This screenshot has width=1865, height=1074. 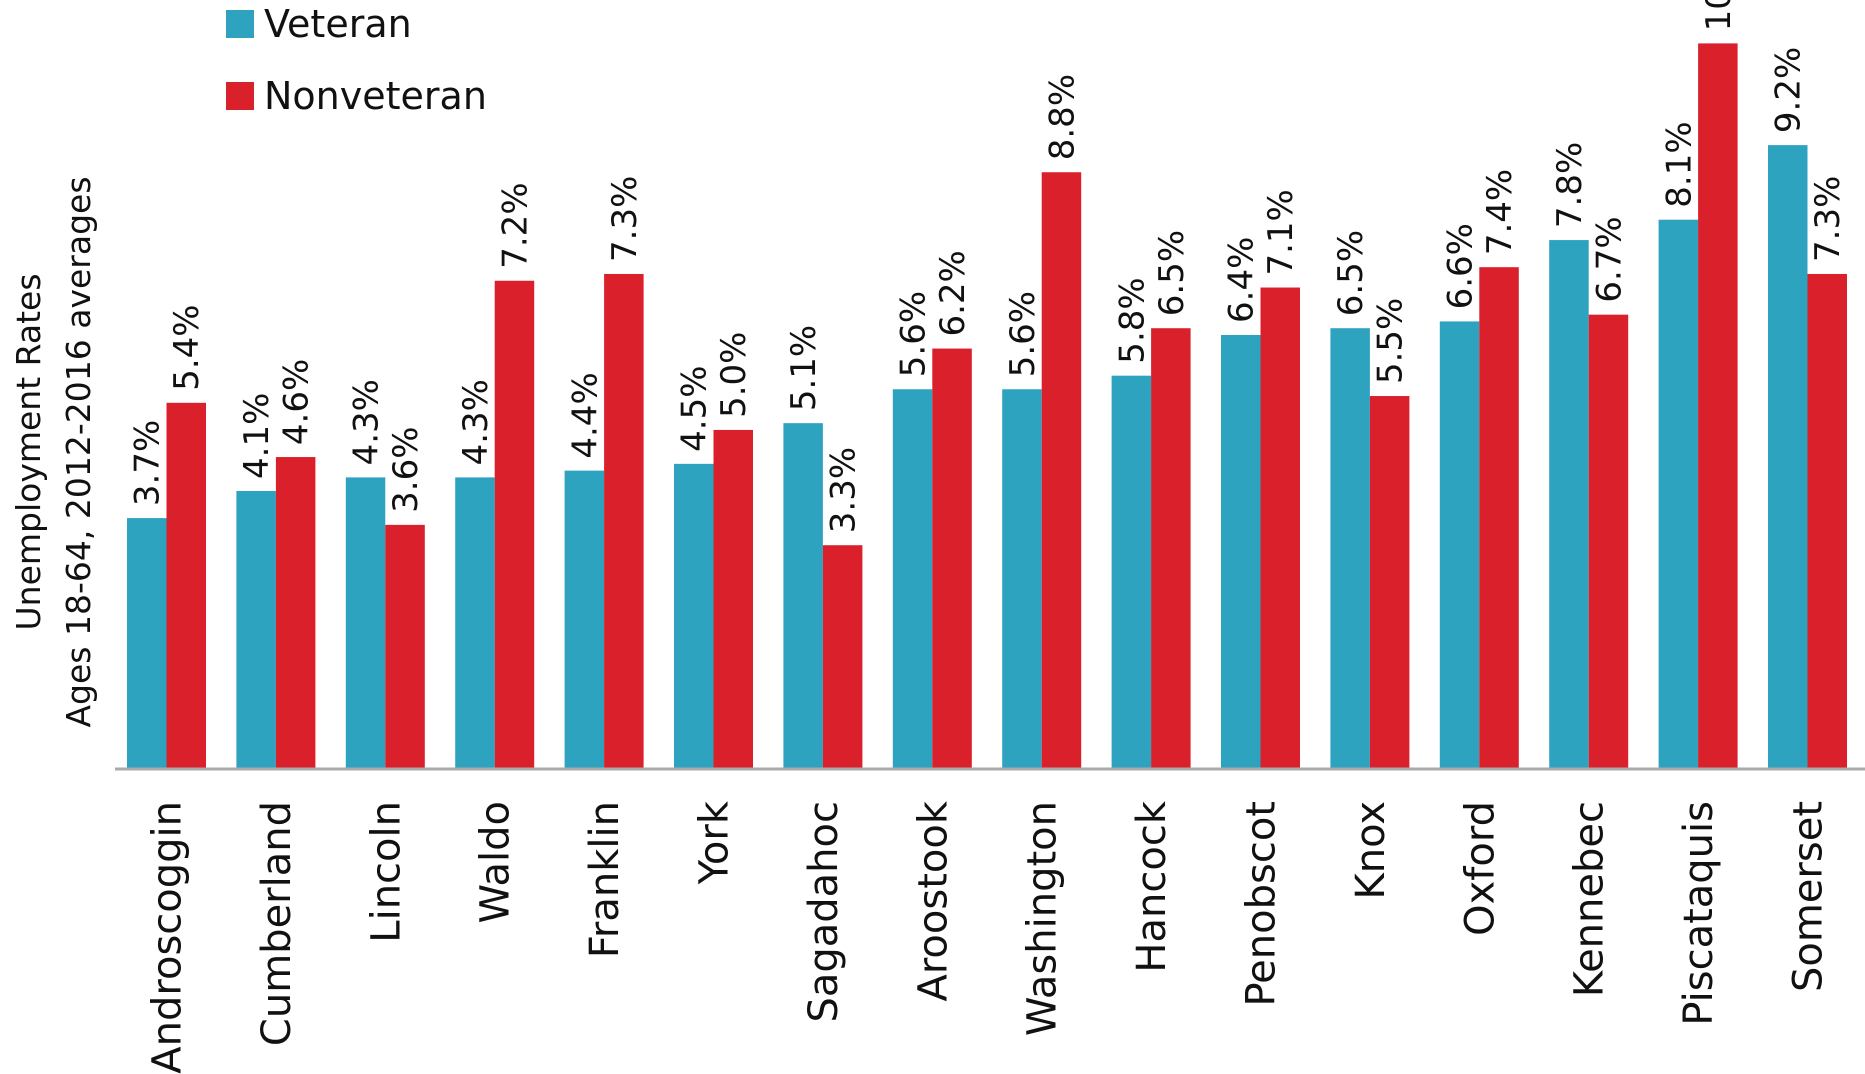 What do you see at coordinates (1391, 341) in the screenshot?
I see `data-label: 5.5%` at bounding box center [1391, 341].